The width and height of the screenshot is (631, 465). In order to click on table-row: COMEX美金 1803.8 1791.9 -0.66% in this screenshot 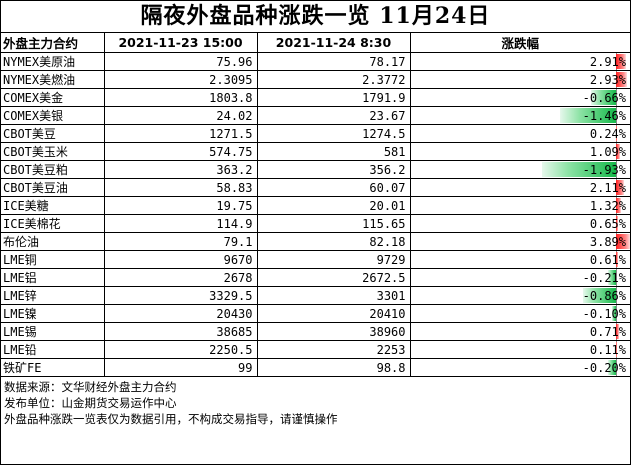, I will do `click(315, 97)`.